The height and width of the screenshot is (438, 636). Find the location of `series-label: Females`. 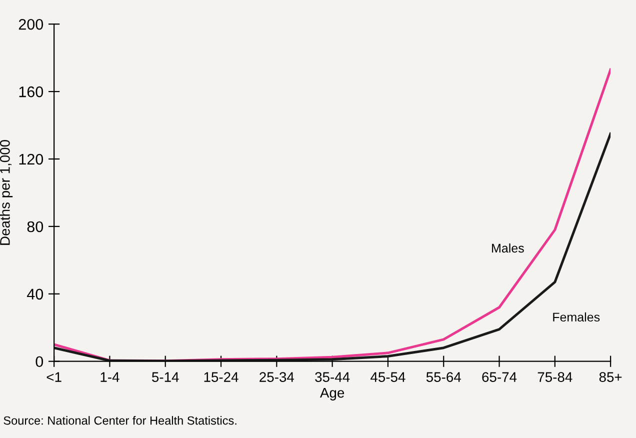

series-label: Females is located at coordinates (576, 317).